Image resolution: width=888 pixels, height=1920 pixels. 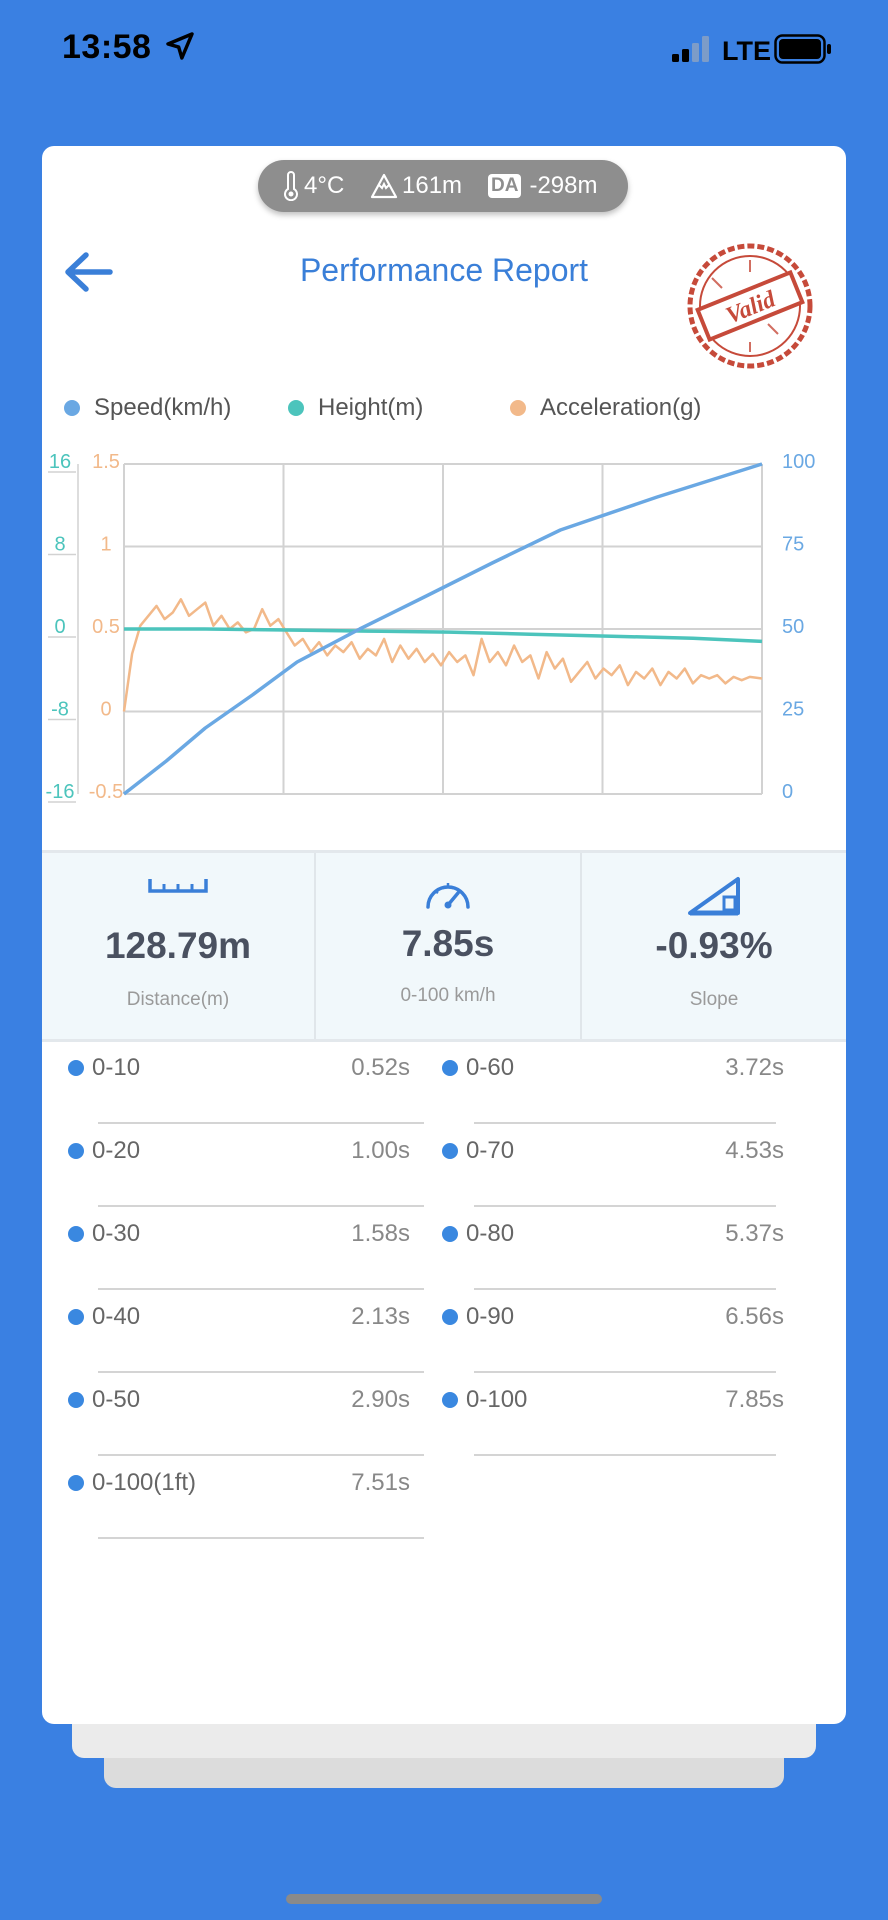 What do you see at coordinates (444, 270) in the screenshot?
I see `page-title: Performance Report` at bounding box center [444, 270].